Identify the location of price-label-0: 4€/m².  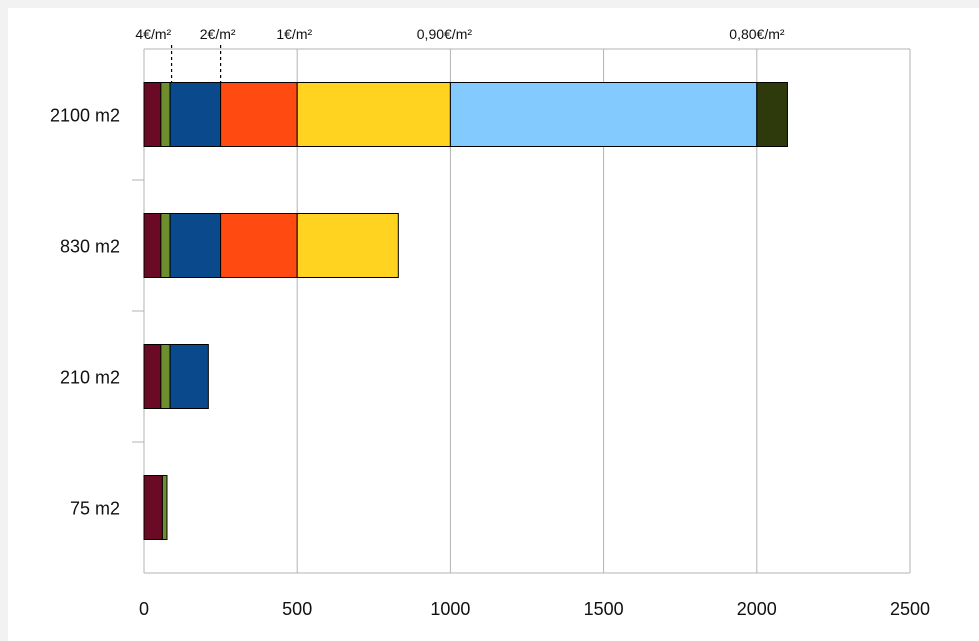
(153, 34).